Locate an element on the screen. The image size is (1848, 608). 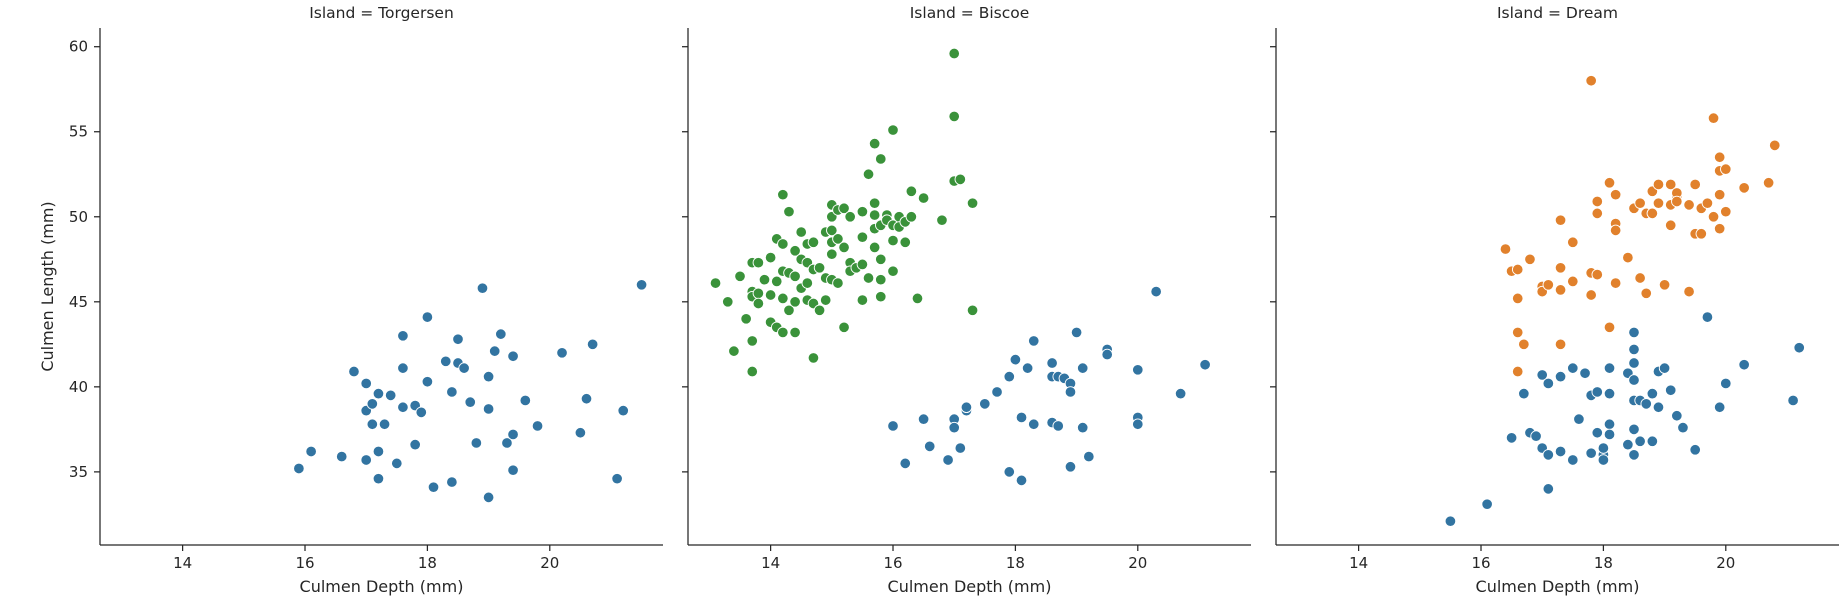
facet-title: Island = Torgersen is located at coordinates (381, 13).